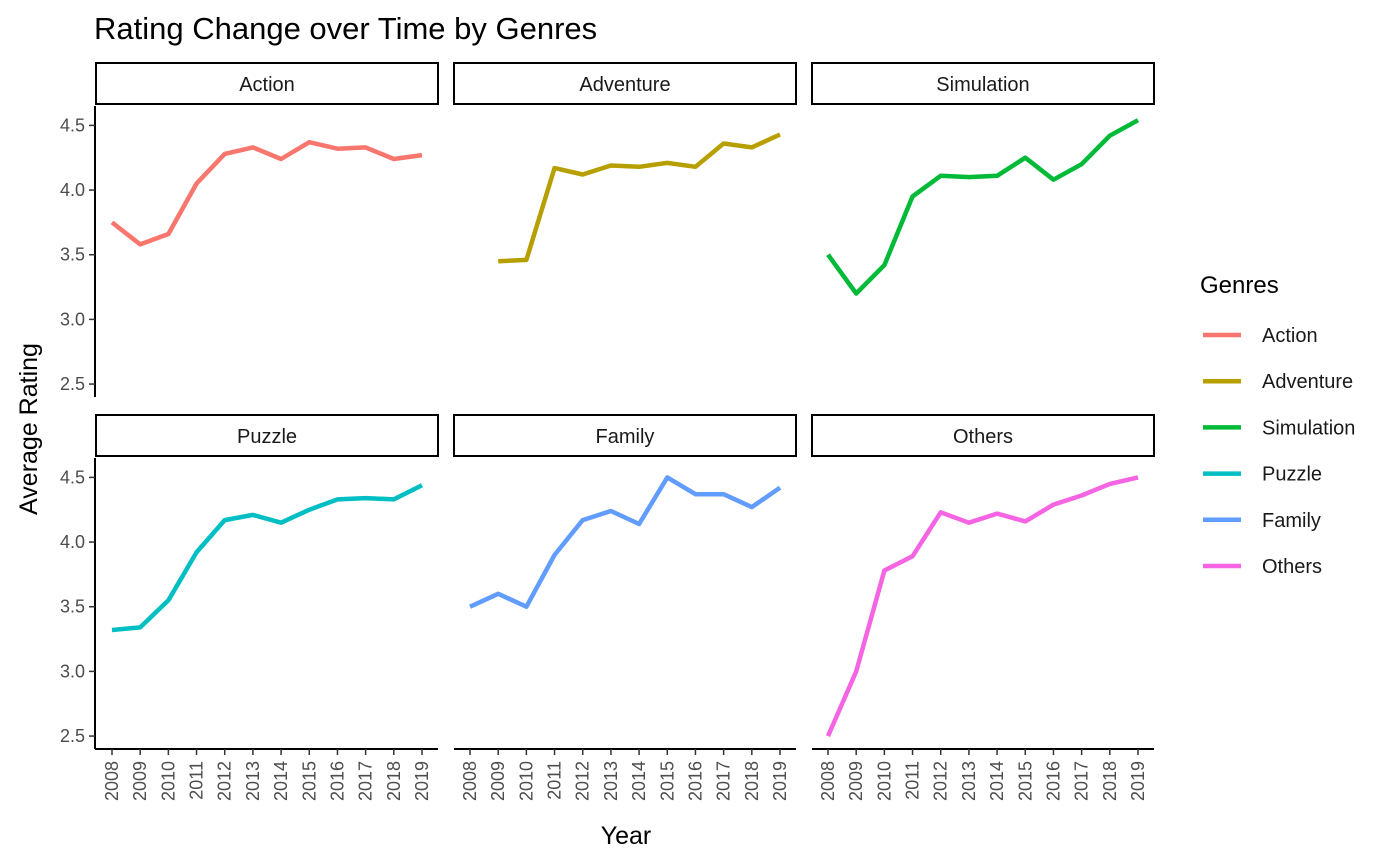 Image resolution: width=1400 pixels, height=865 pixels. I want to click on y-axis-title: Average Rating, so click(29, 429).